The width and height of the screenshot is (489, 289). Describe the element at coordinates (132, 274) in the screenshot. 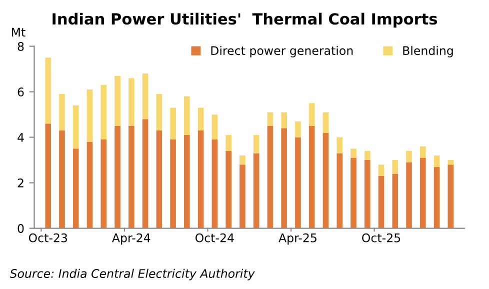

I see `source-note: Source: India Central Electricity Authority` at that location.